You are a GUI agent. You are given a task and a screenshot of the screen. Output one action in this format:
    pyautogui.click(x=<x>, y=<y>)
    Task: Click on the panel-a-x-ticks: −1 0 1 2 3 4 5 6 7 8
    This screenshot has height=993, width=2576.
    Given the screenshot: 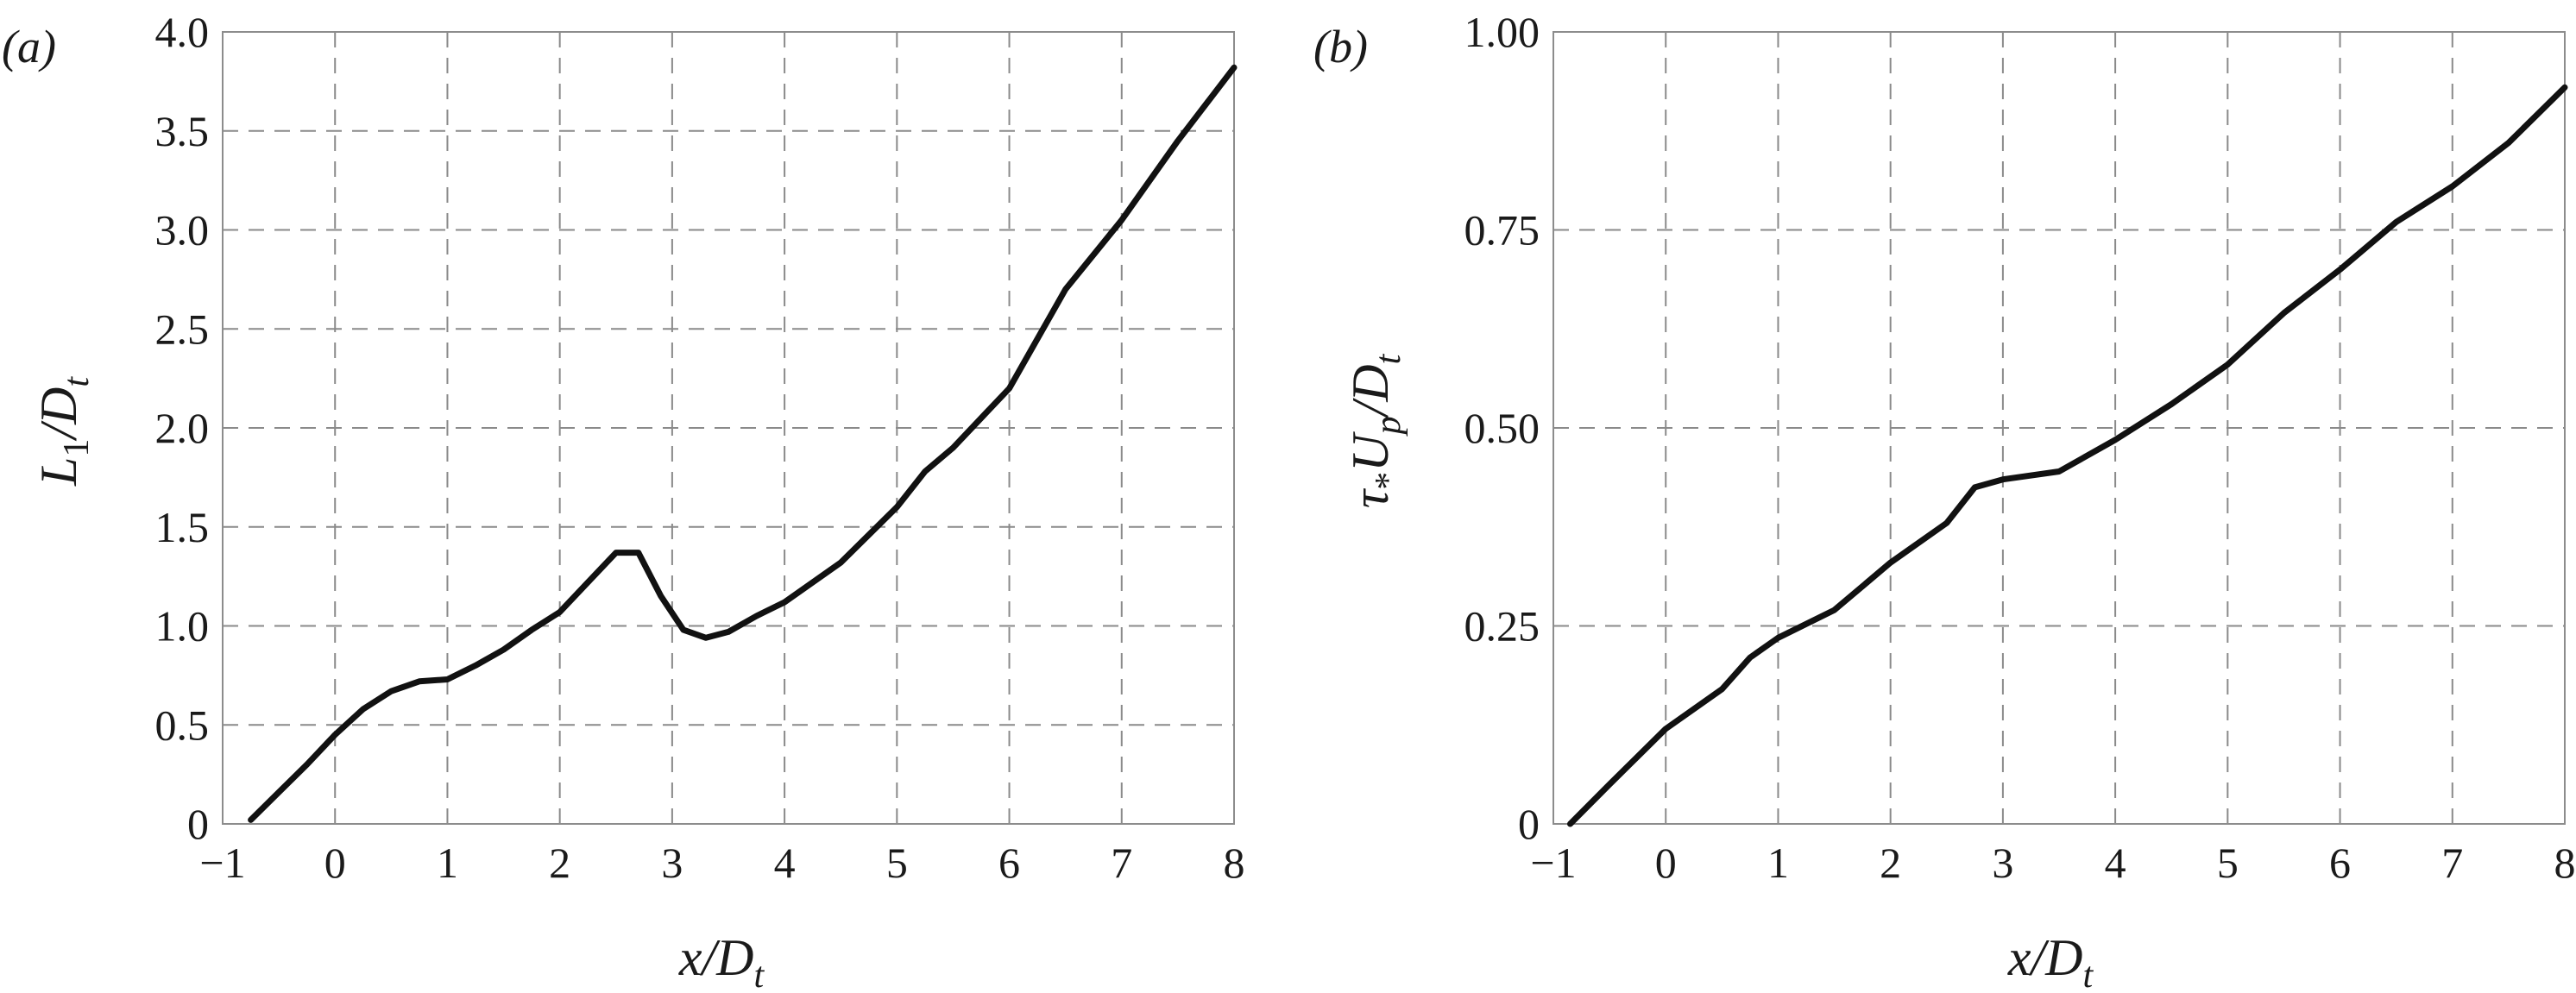 What is the action you would take?
    pyautogui.click(x=721, y=863)
    